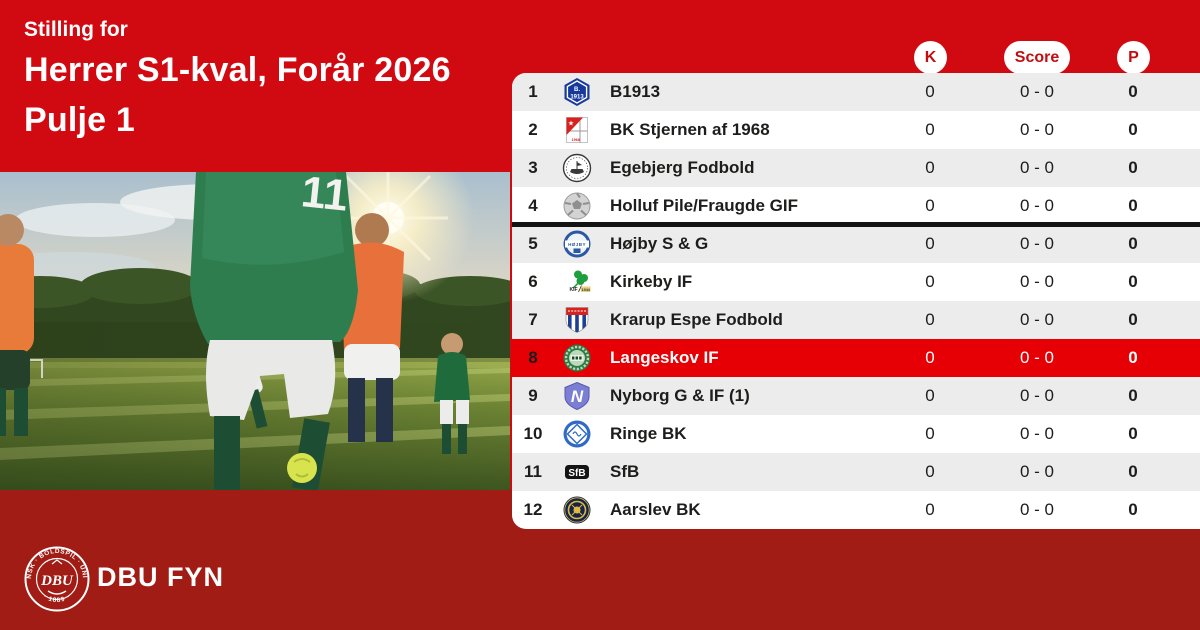 This screenshot has width=1200, height=630. Describe the element at coordinates (160, 577) in the screenshot. I see `dbu-fyn-wordmark: DBU FYN` at that location.